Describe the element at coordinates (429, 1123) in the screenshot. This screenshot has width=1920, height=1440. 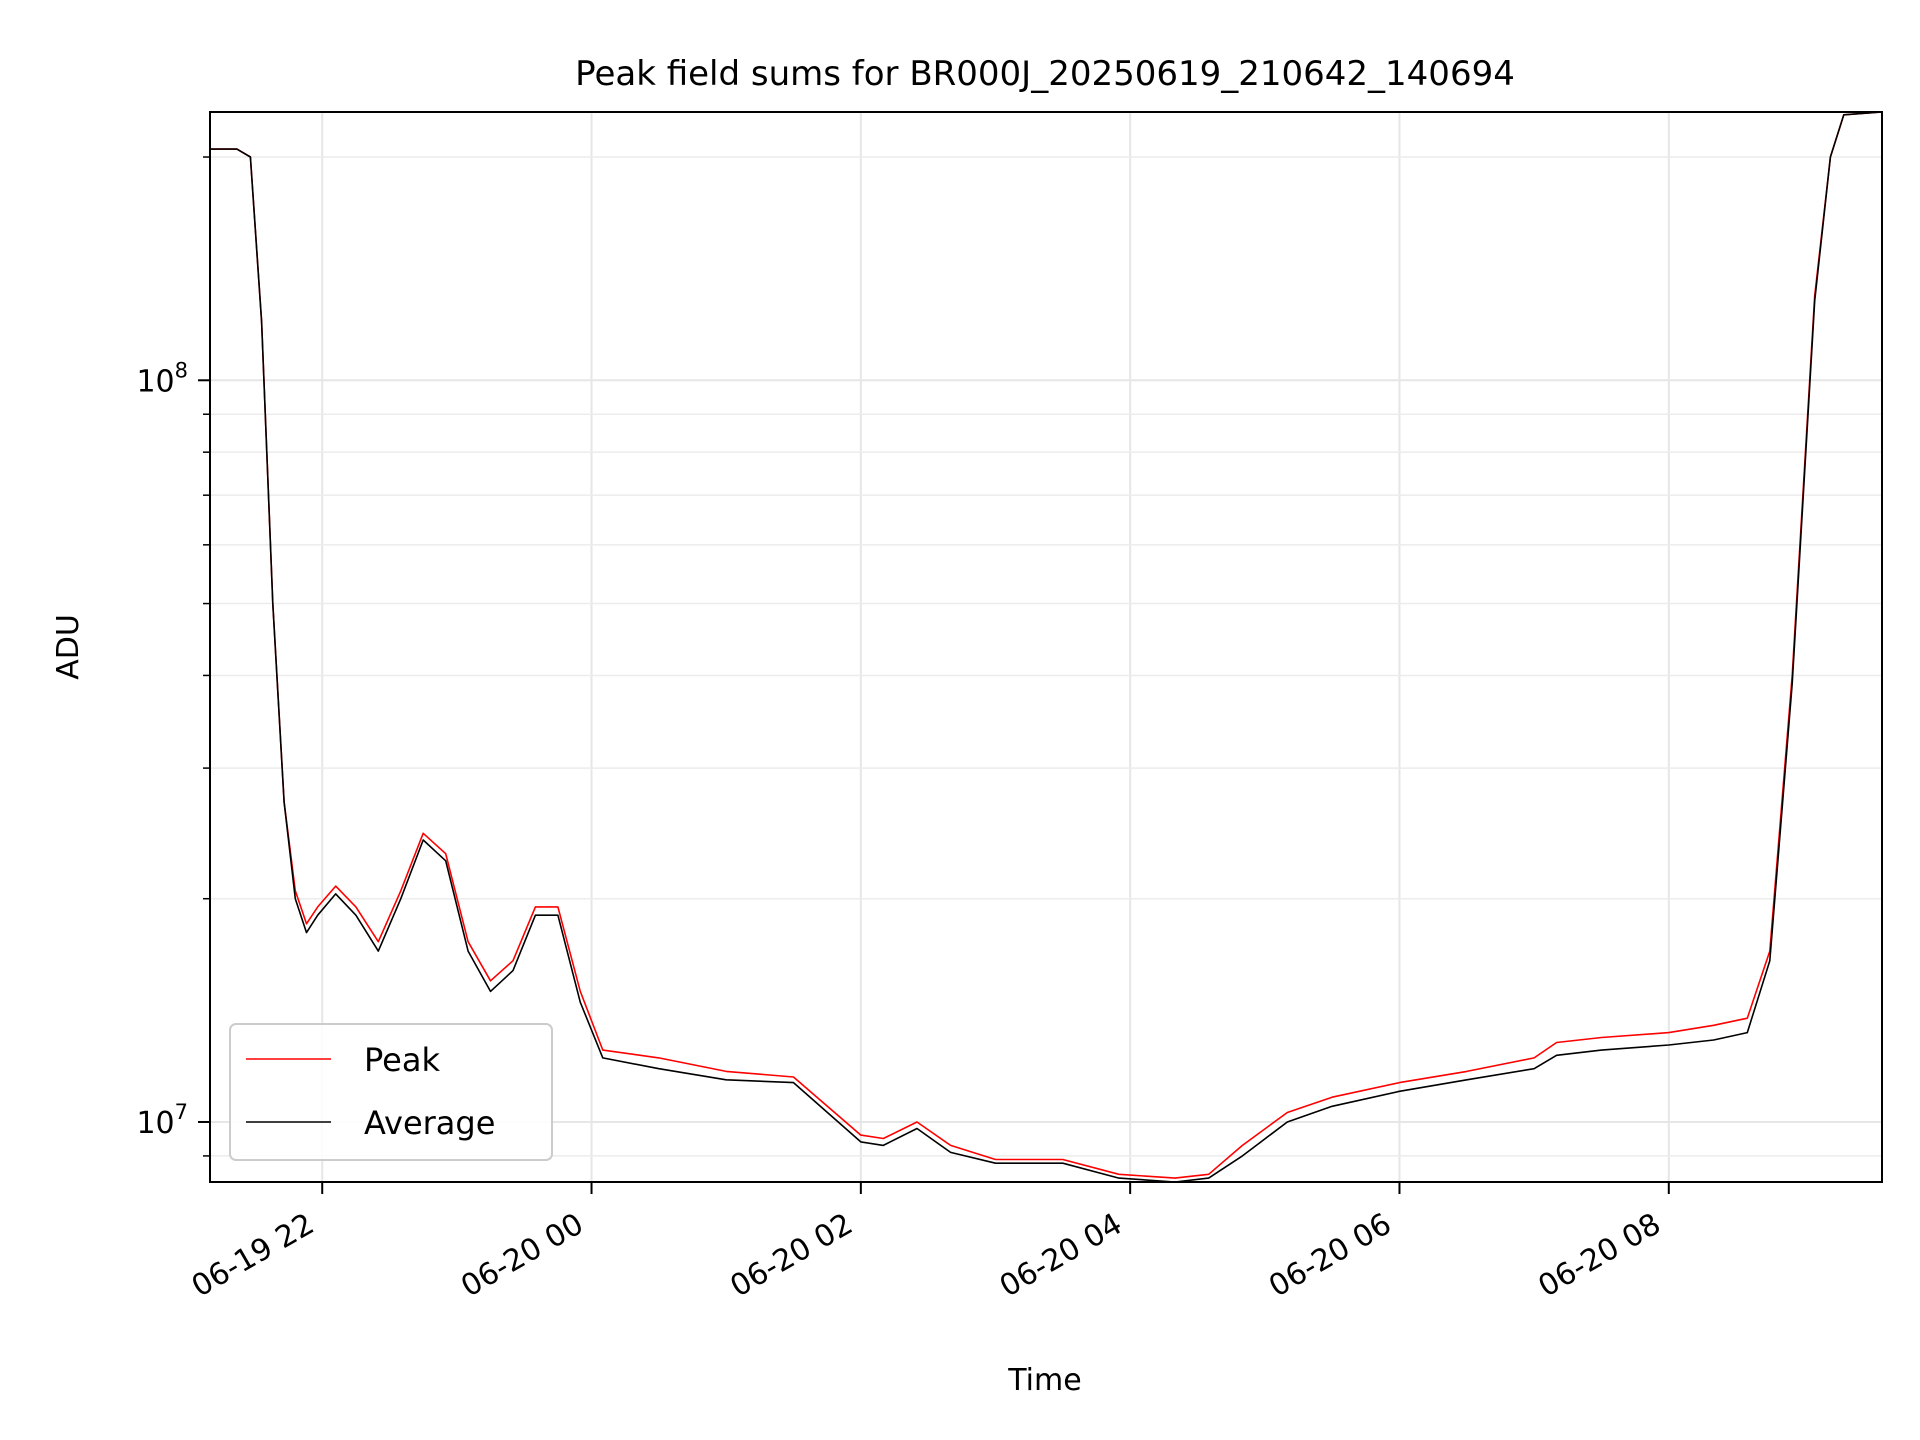
I see `legend-label-average: Average` at that location.